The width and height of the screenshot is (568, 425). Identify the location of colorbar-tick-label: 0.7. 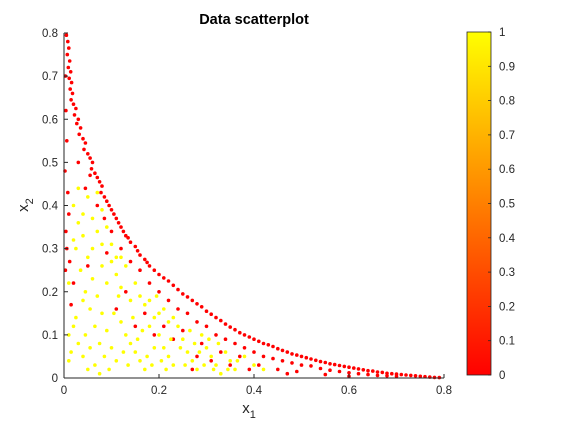
(507, 136).